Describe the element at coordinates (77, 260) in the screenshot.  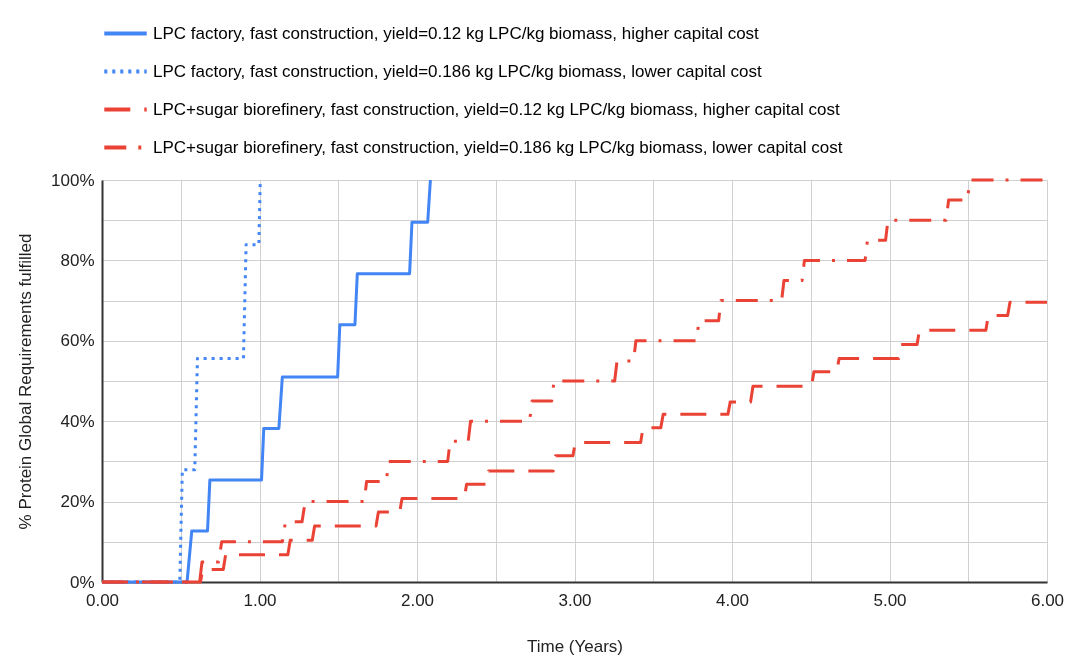
I see `y-tick-label: 80%` at that location.